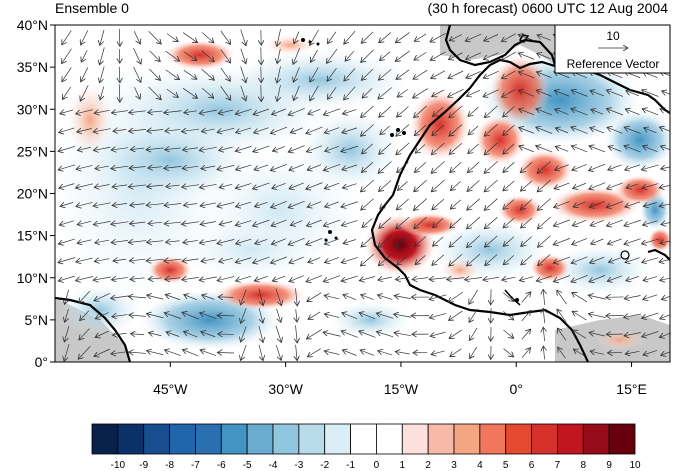  Describe the element at coordinates (612, 49) in the screenshot. I see `reference-vector-legend: 10 Reference Vector` at that location.